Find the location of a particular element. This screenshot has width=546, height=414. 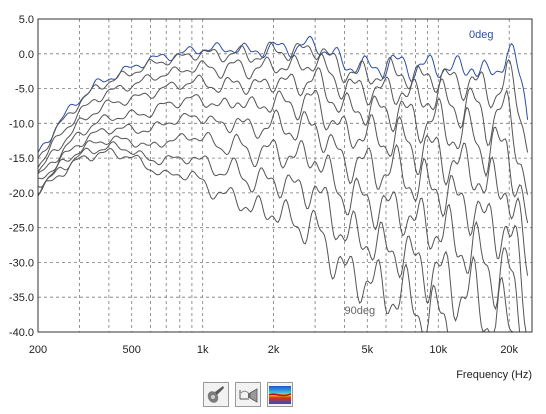

x-tick-label: 5k is located at coordinates (367, 350).